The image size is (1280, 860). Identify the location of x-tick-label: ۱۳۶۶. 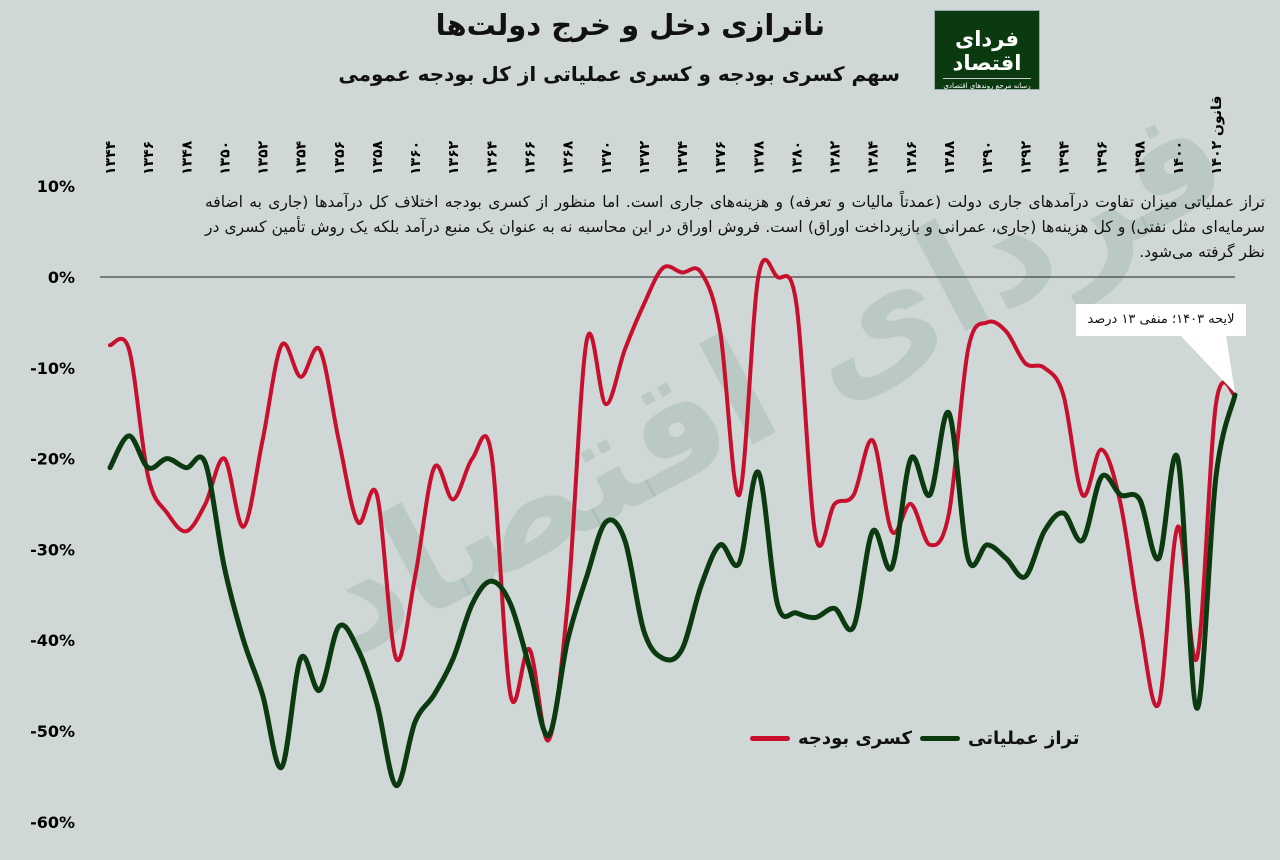
(530, 158).